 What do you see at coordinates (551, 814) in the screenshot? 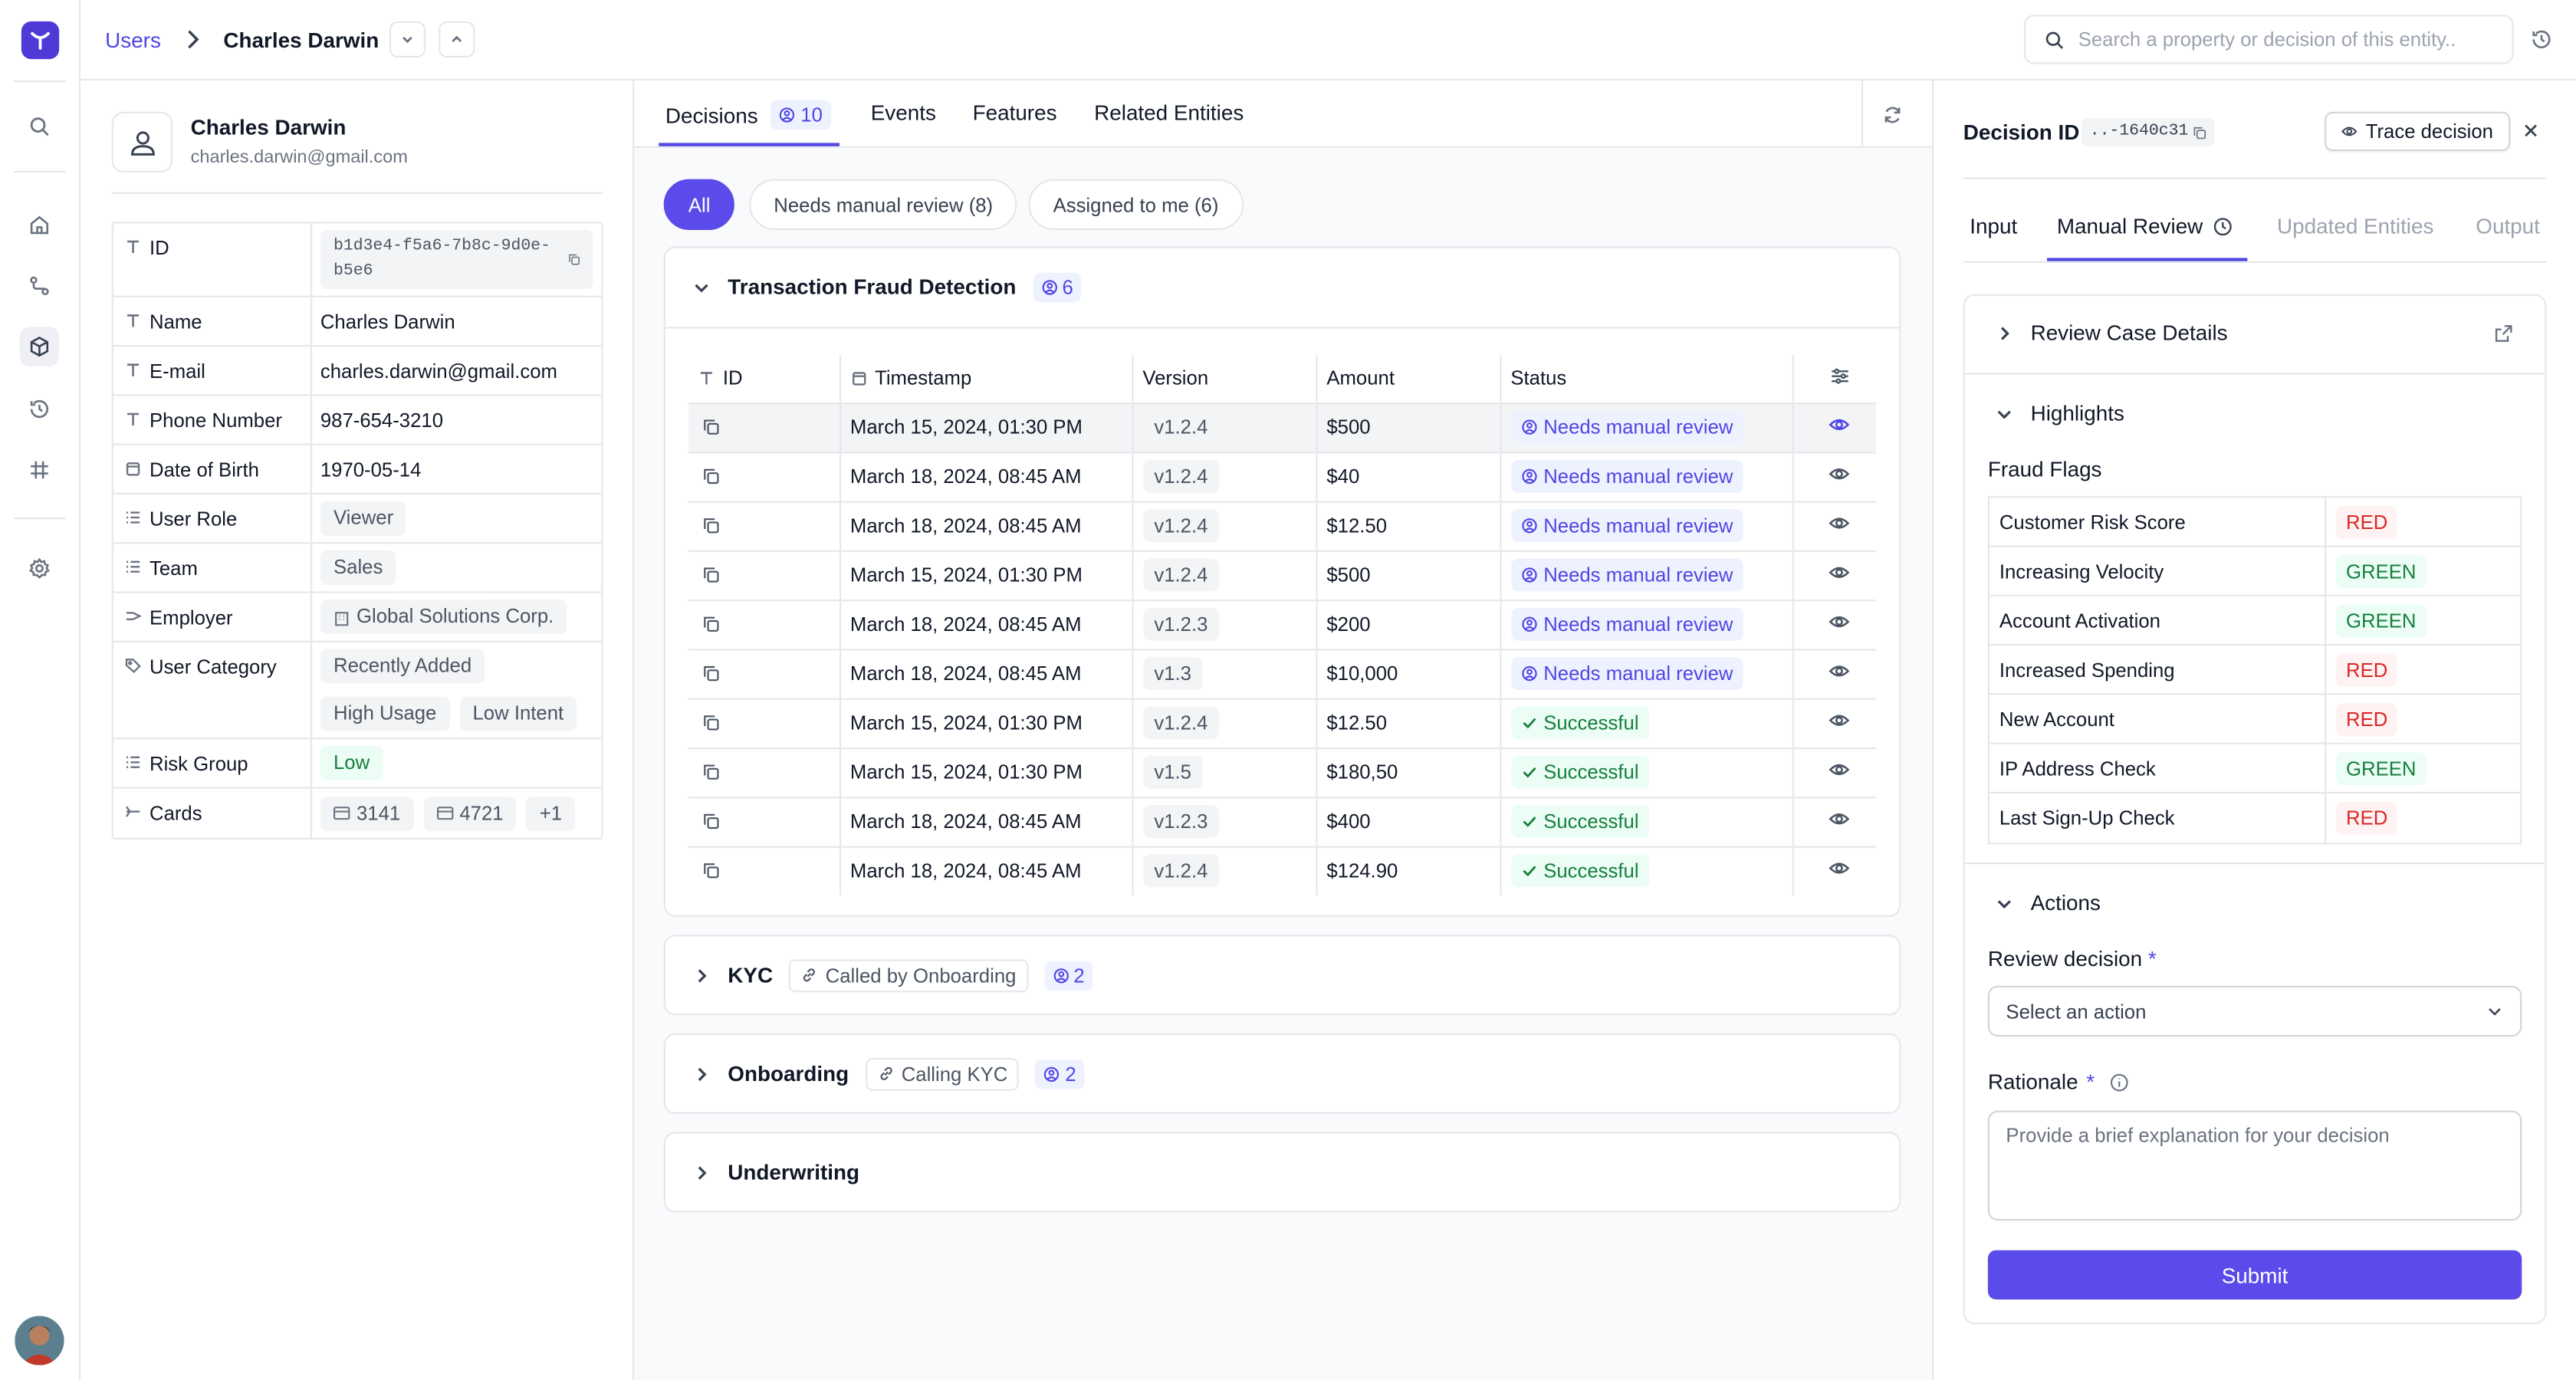
I see `more-cards-chip: +1` at bounding box center [551, 814].